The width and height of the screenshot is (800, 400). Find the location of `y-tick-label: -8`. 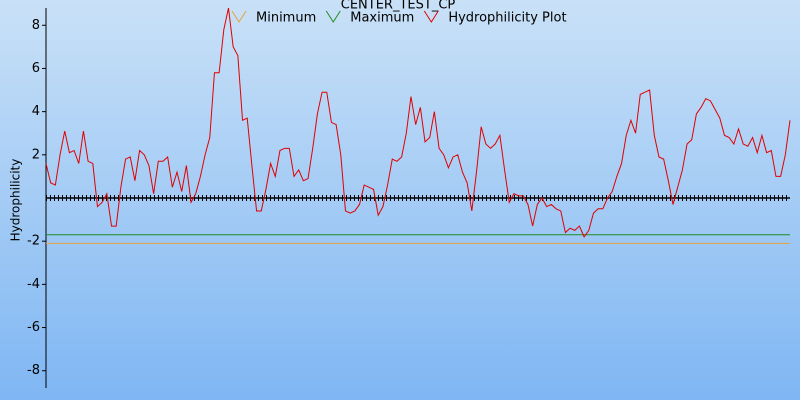

y-tick-label: -8 is located at coordinates (33, 370).